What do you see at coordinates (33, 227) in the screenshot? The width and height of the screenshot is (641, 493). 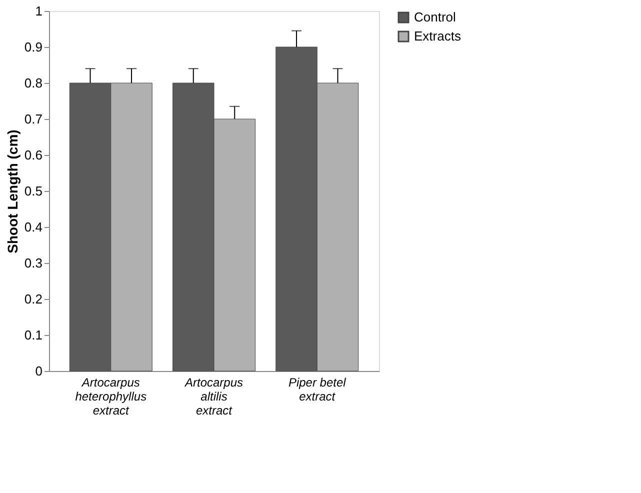 I see `y-tick-label: 0.4` at bounding box center [33, 227].